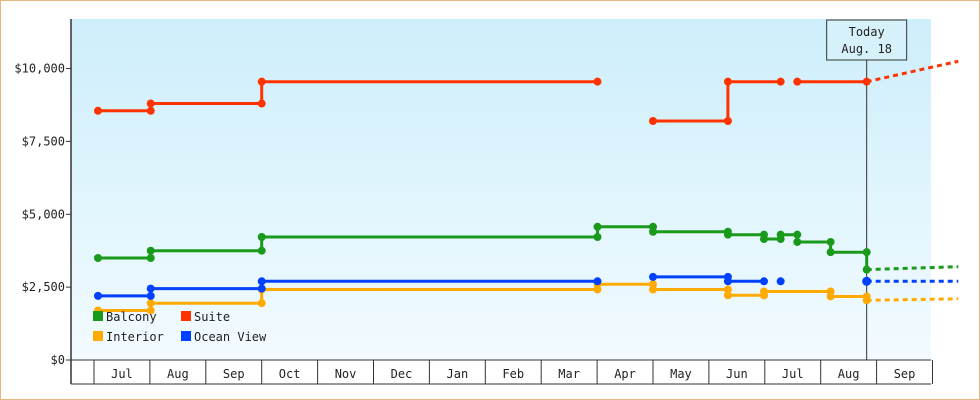 The image size is (980, 400). I want to click on y-tick-label: $7,500, so click(43, 141).